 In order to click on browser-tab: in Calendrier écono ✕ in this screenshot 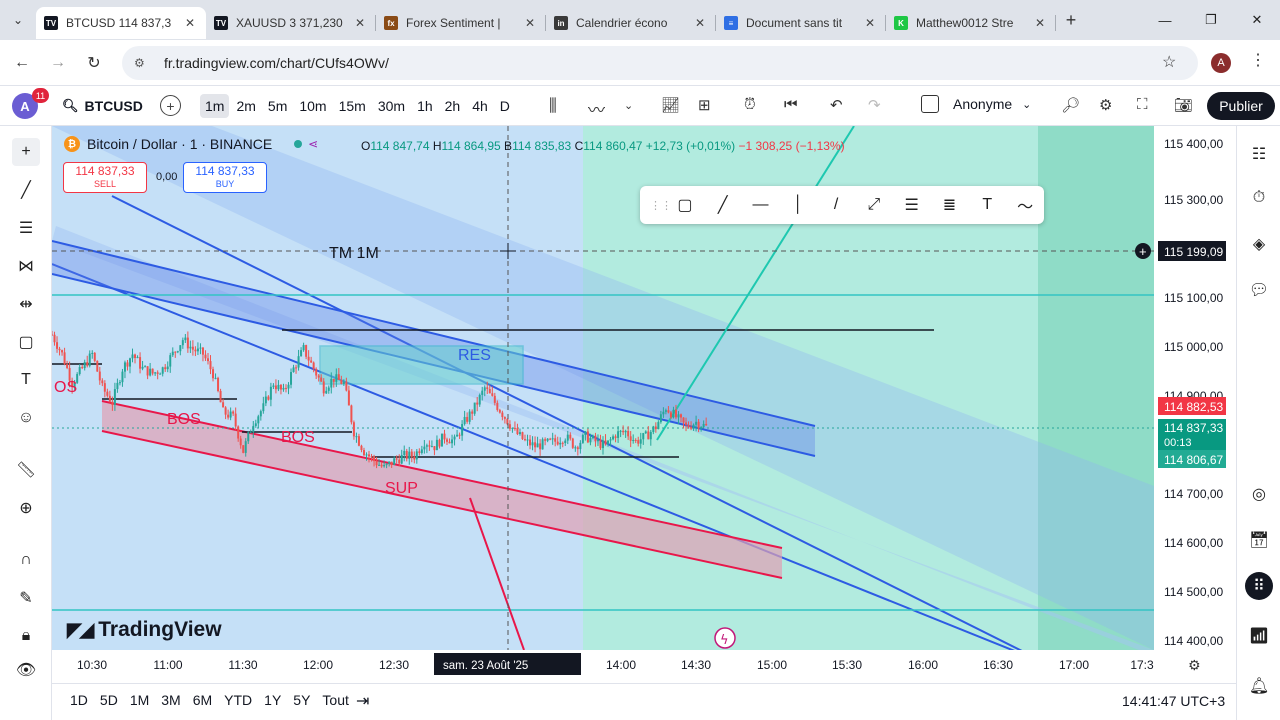, I will do `click(631, 23)`.